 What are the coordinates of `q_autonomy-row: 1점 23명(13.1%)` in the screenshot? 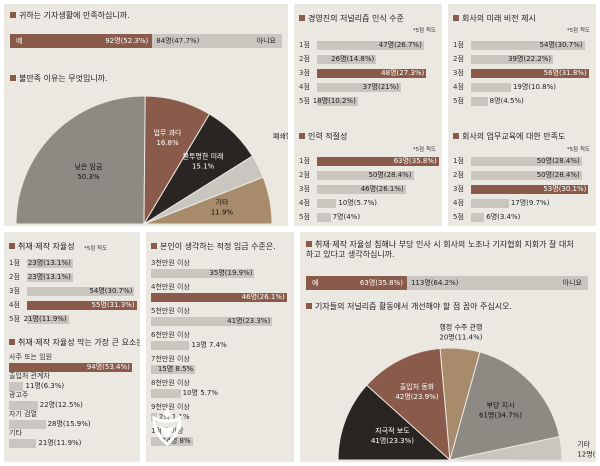 It's located at (72, 263).